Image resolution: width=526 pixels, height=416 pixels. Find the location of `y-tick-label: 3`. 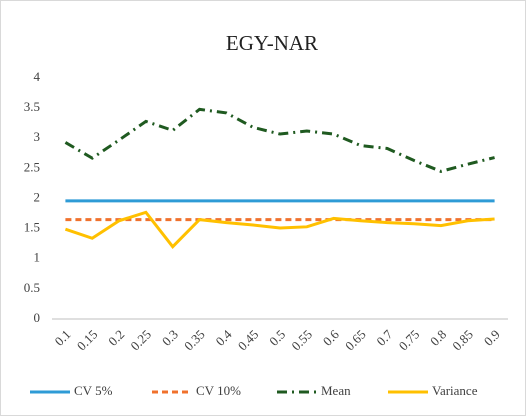

y-tick-label: 3 is located at coordinates (37, 136).